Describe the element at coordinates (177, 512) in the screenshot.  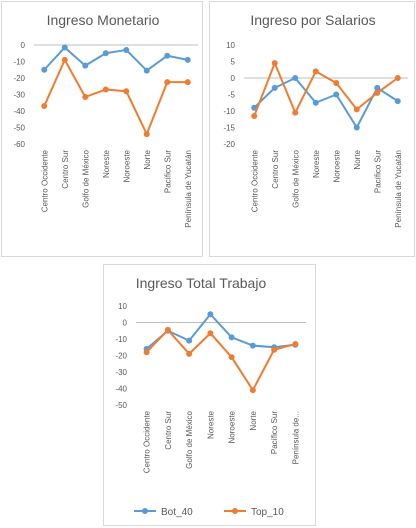
I see `legend-label: Bot_40` at that location.